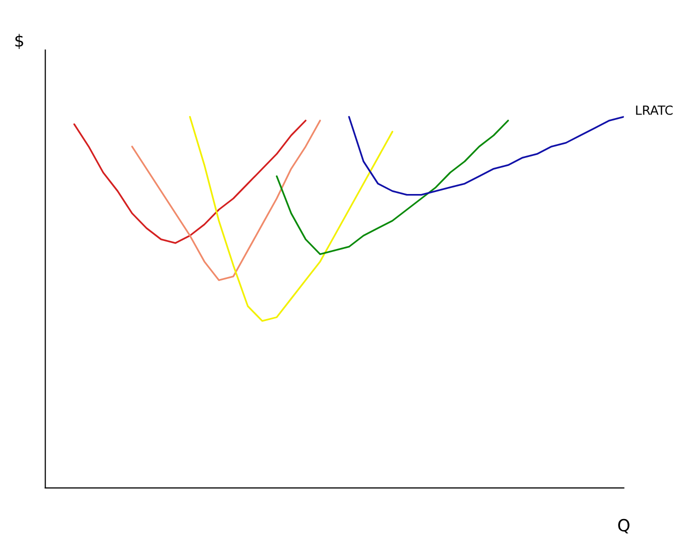 The height and width of the screenshot is (538, 697). Describe the element at coordinates (19, 42) in the screenshot. I see `y-axis-title: $` at that location.